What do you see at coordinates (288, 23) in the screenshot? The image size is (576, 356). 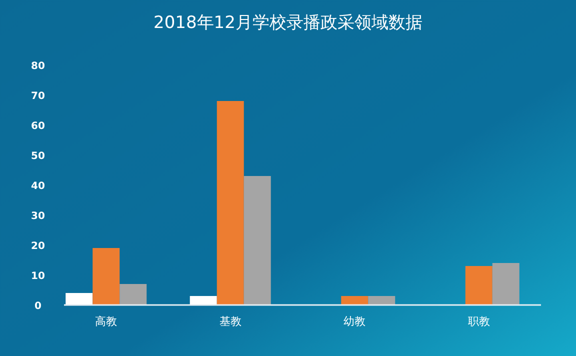 I see `chart-title: 2018年12月学校录播政采领域数据` at bounding box center [288, 23].